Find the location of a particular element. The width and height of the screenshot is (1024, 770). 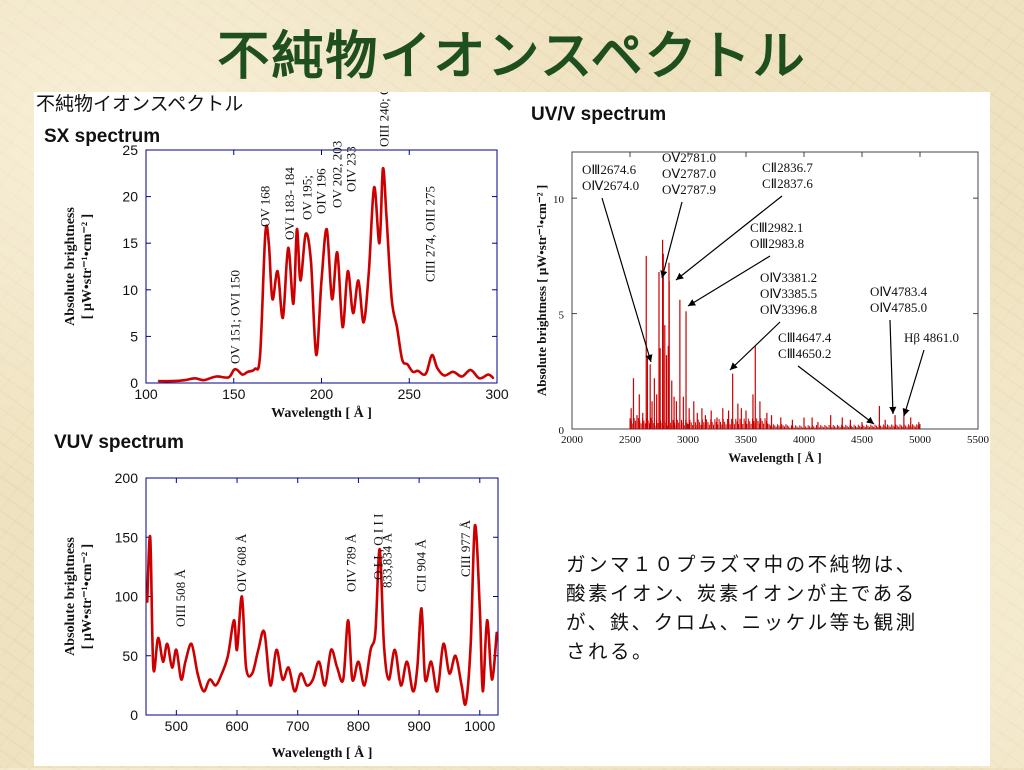

chart-title: SX spectrum is located at coordinates (102, 136).